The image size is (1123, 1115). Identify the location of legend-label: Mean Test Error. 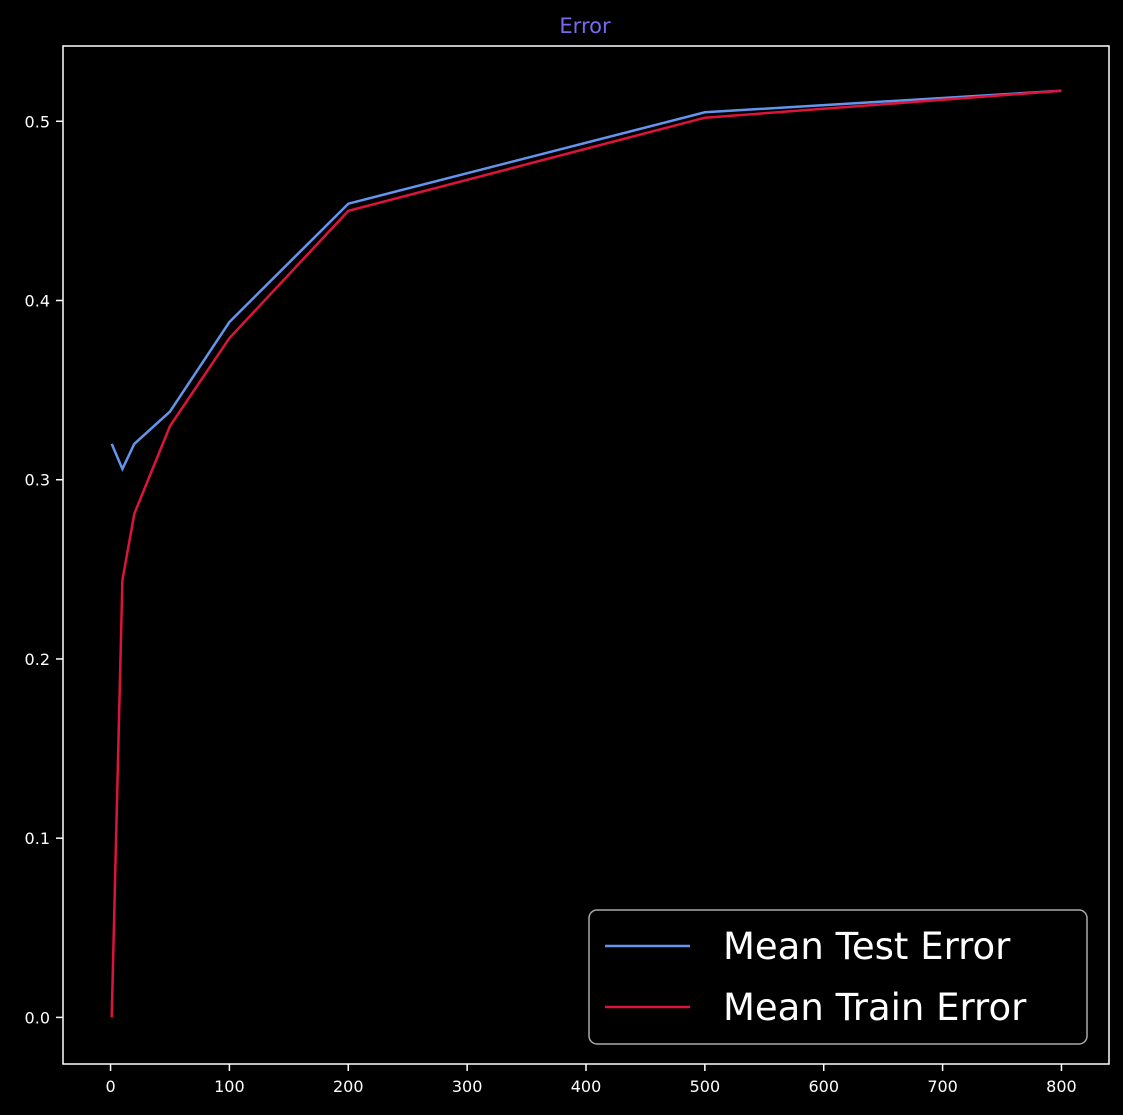
(867, 946).